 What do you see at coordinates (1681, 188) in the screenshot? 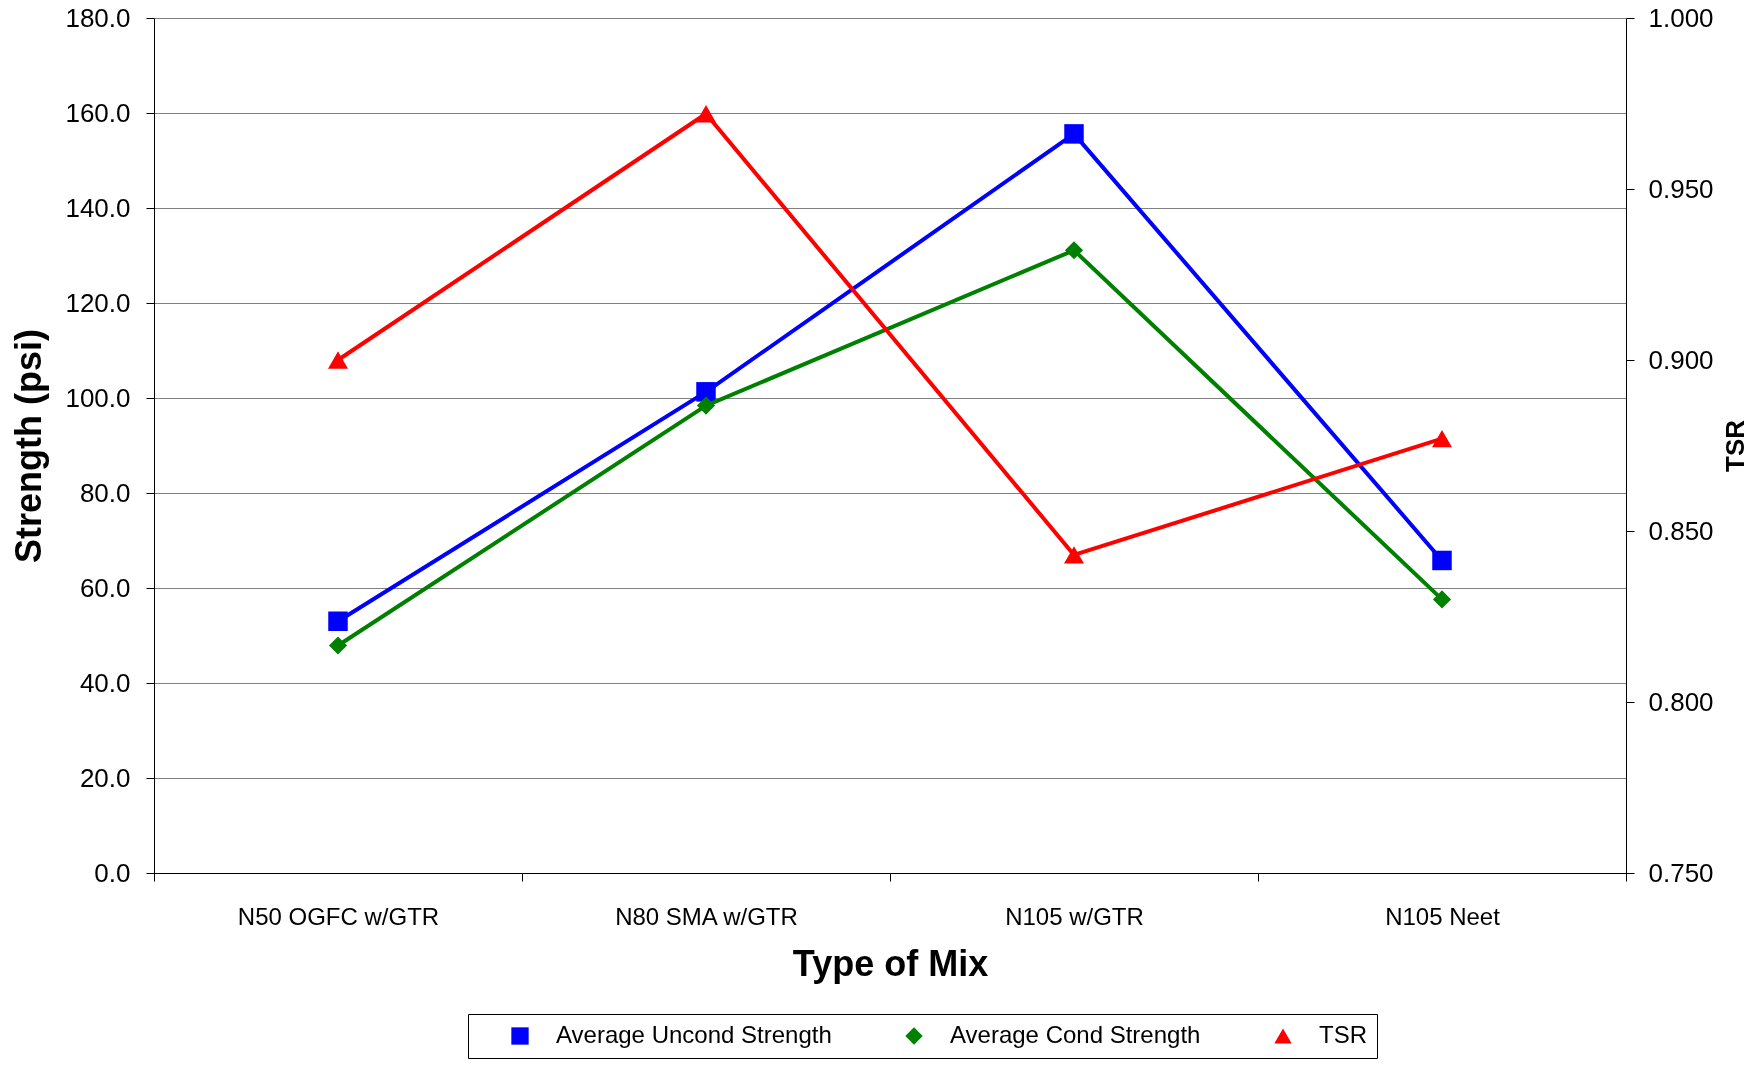
I see `y2-tick-label: 0.950` at bounding box center [1681, 188].